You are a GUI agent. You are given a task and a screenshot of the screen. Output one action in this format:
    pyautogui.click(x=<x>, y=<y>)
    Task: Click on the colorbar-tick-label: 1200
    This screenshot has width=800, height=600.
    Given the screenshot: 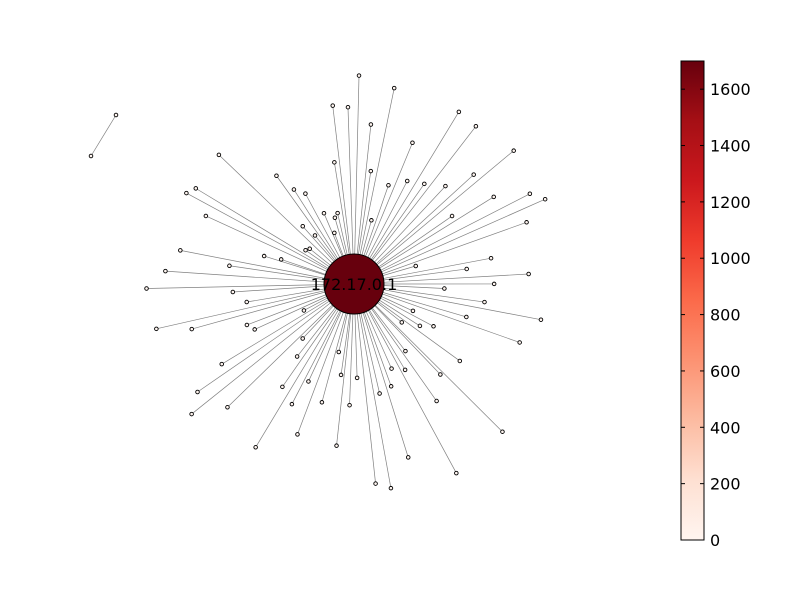 What is the action you would take?
    pyautogui.click(x=730, y=202)
    